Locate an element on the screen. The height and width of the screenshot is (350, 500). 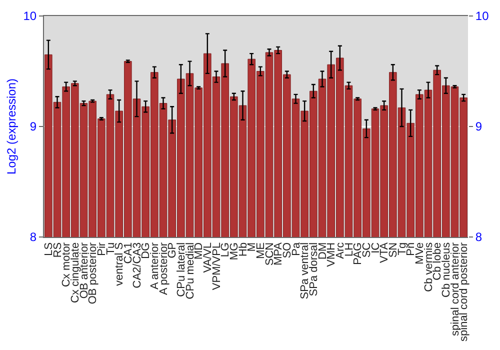
y-axis-title: Log2 (expression) is located at coordinates (11, 126).